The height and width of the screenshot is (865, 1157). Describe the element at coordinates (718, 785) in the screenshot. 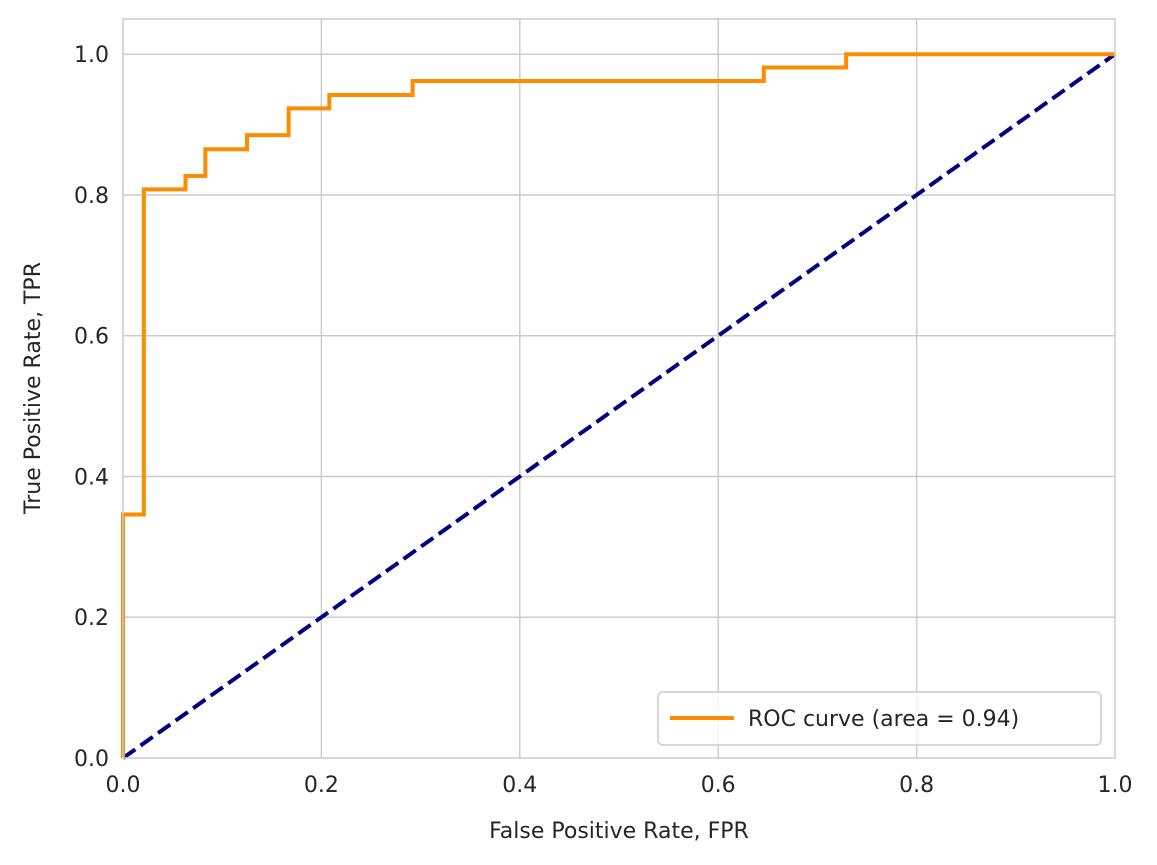

I see `x-tick-label: 0.6` at that location.